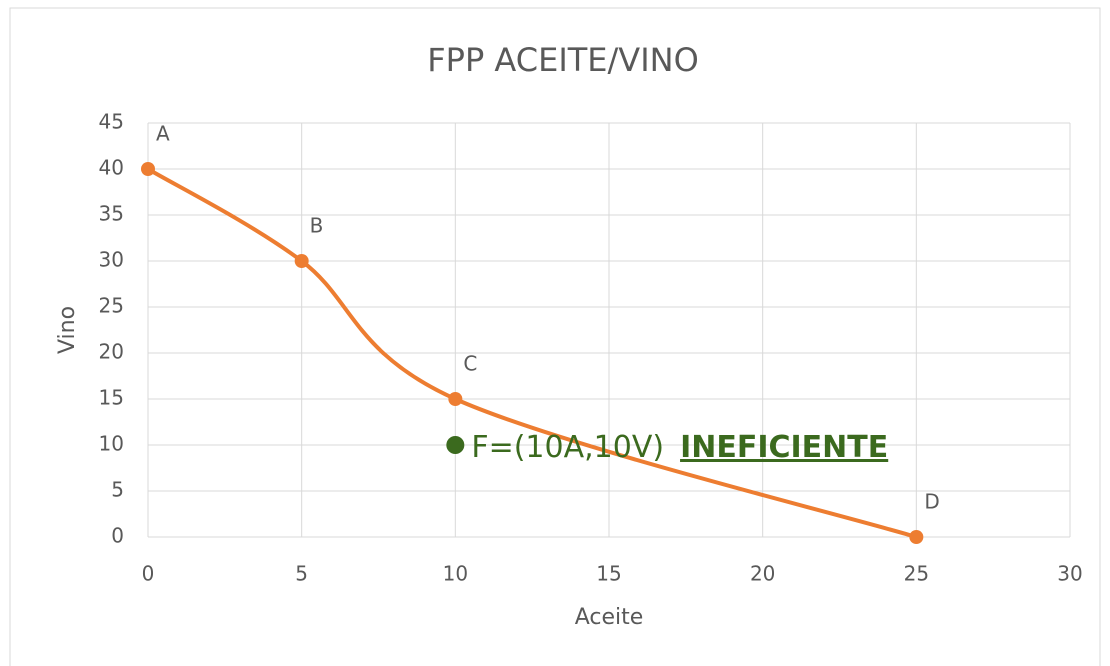  Describe the element at coordinates (455, 445) in the screenshot. I see `annotation-point` at that location.